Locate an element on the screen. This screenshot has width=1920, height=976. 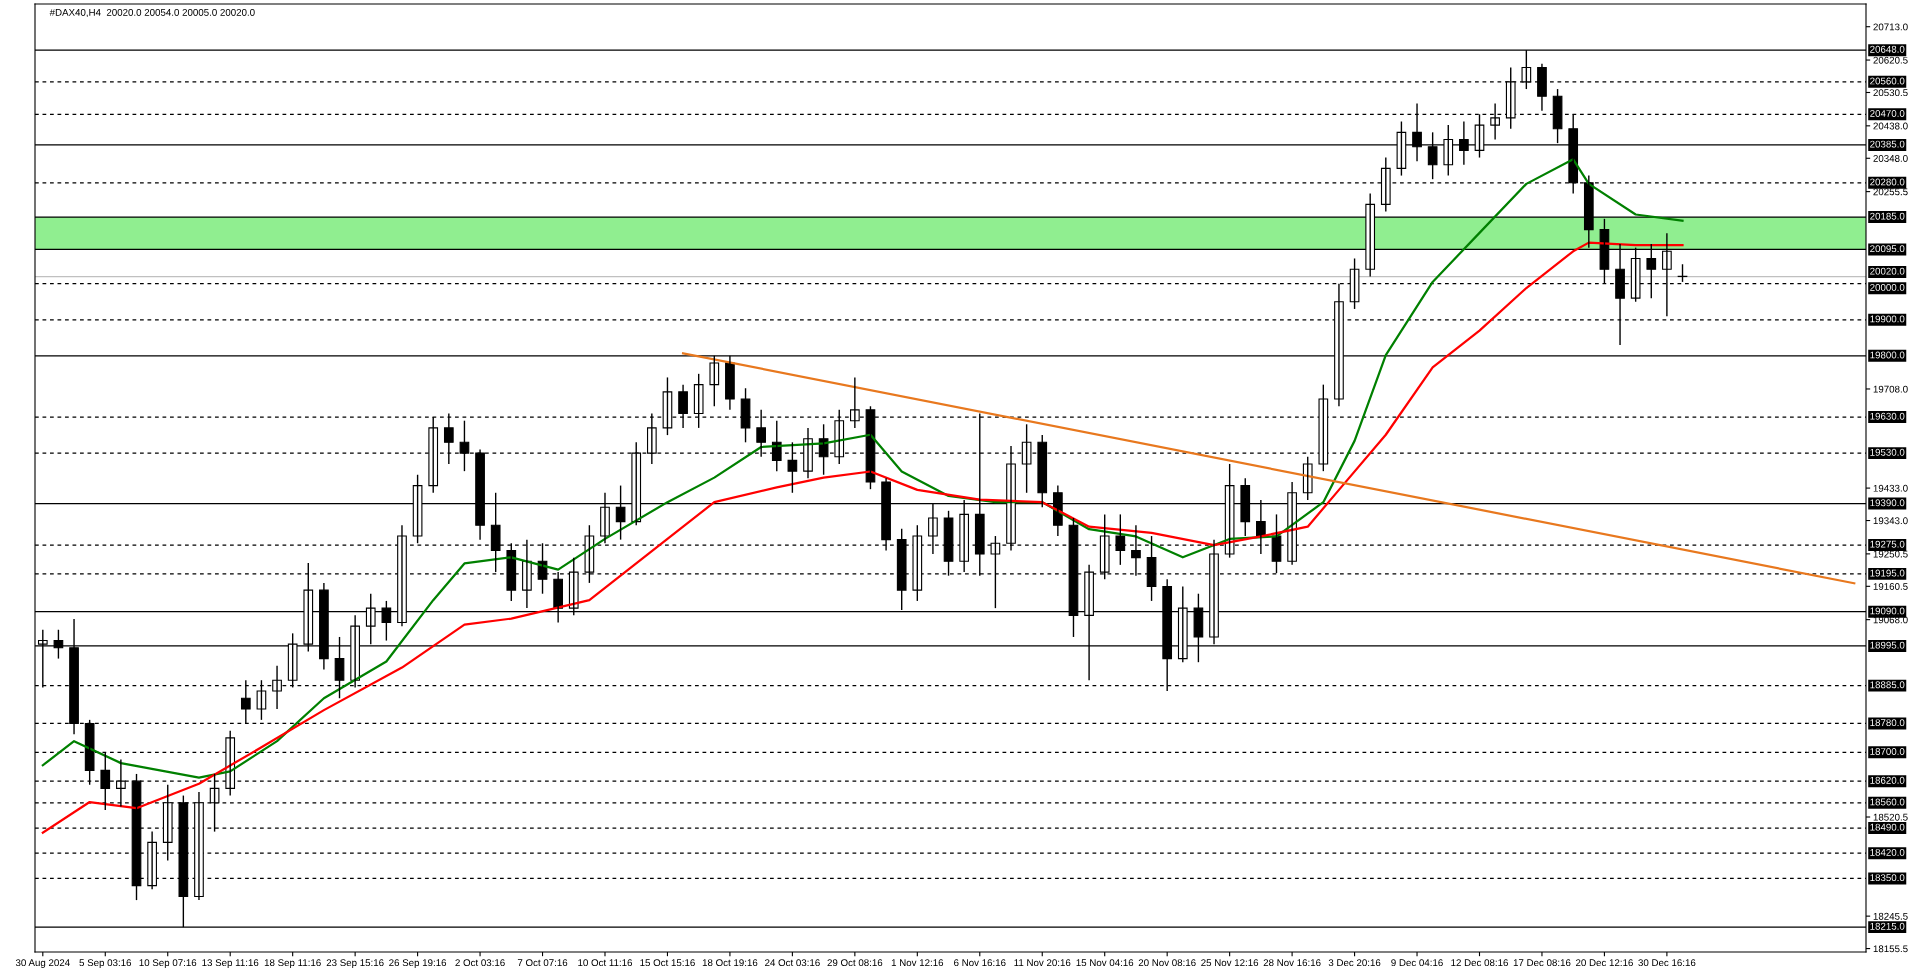
x-tick-label: 24 Oct 03:16 is located at coordinates (792, 963).